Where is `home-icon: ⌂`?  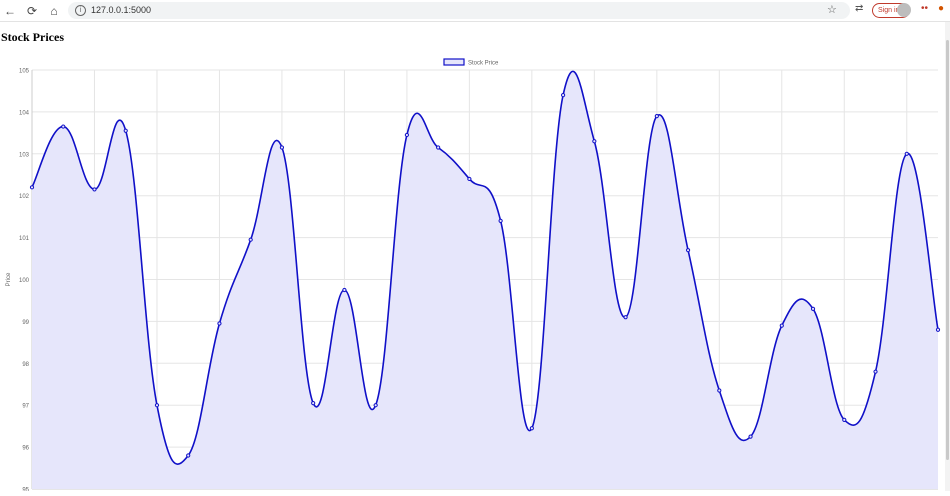
home-icon: ⌂ is located at coordinates (54, 11).